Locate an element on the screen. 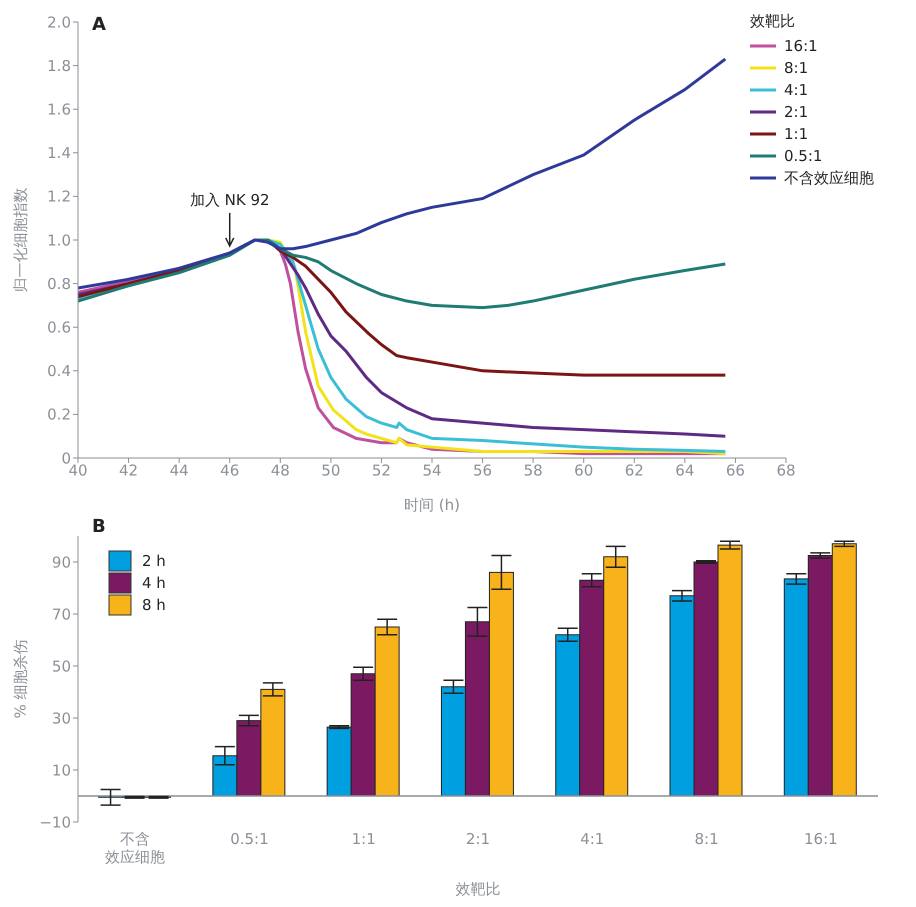 This screenshot has width=916, height=907. x-tick-label: 64 is located at coordinates (684, 471).